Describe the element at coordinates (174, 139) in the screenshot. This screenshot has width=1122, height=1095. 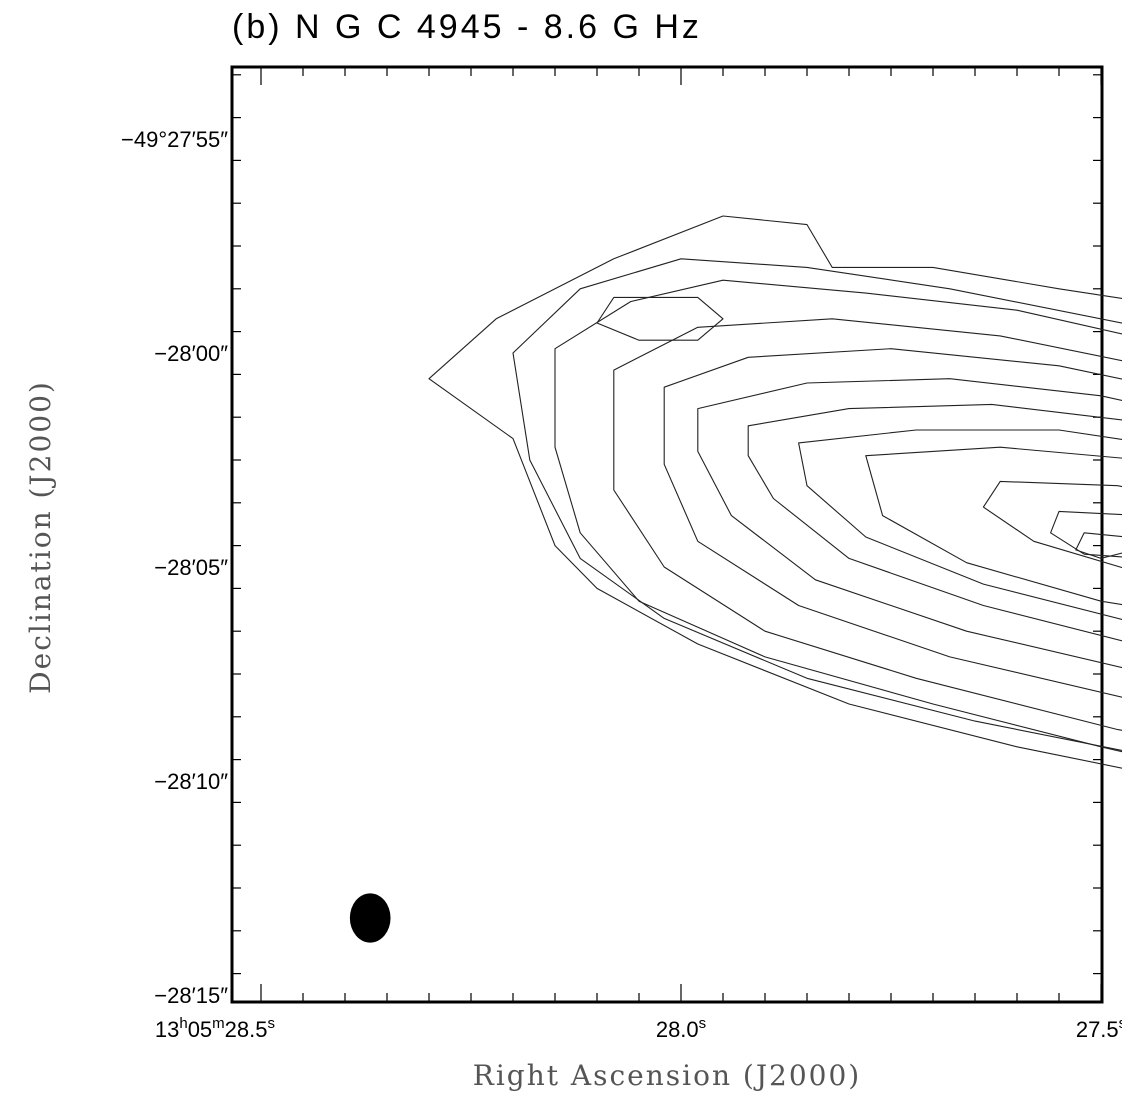
I see `y-tick-label: −49°27′55″` at that location.